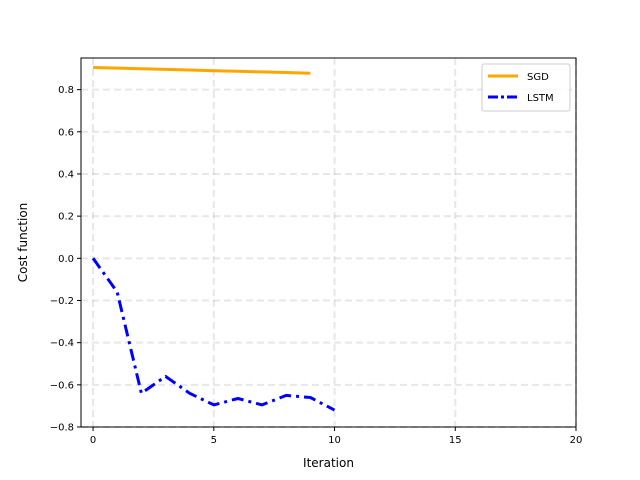 The width and height of the screenshot is (640, 480). Describe the element at coordinates (66, 90) in the screenshot. I see `y-tick-label: 0.8` at that location.